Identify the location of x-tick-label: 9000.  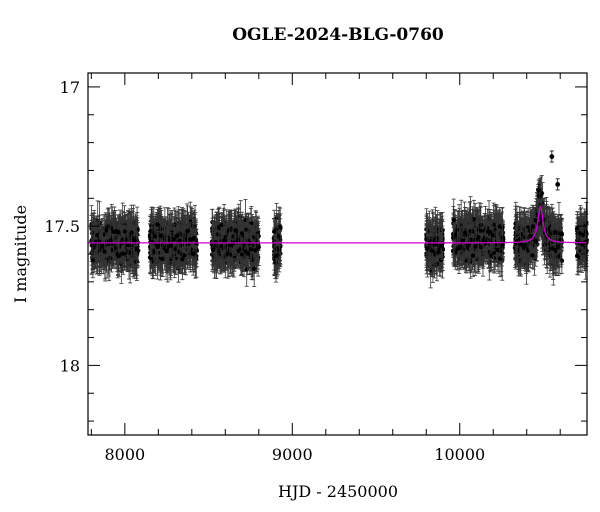
(292, 454).